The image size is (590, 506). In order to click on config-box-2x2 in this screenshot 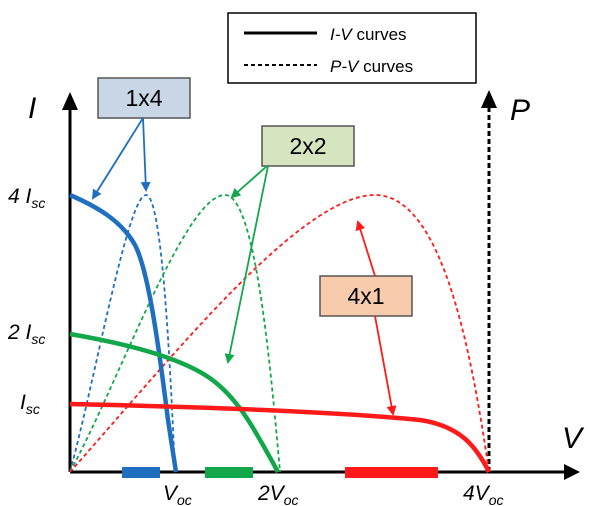, I will do `click(308, 146)`.